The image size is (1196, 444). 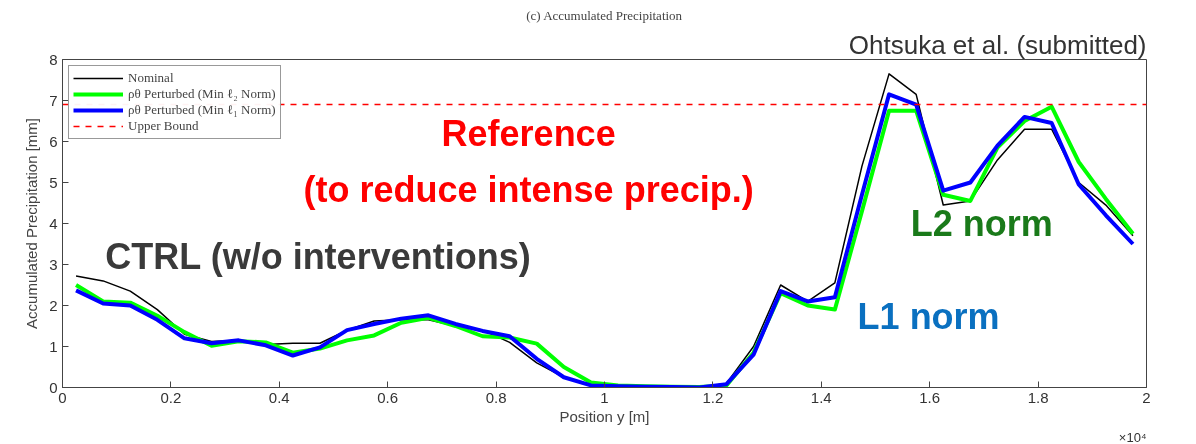 What do you see at coordinates (928, 317) in the screenshot?
I see `annotation: L1 norm` at bounding box center [928, 317].